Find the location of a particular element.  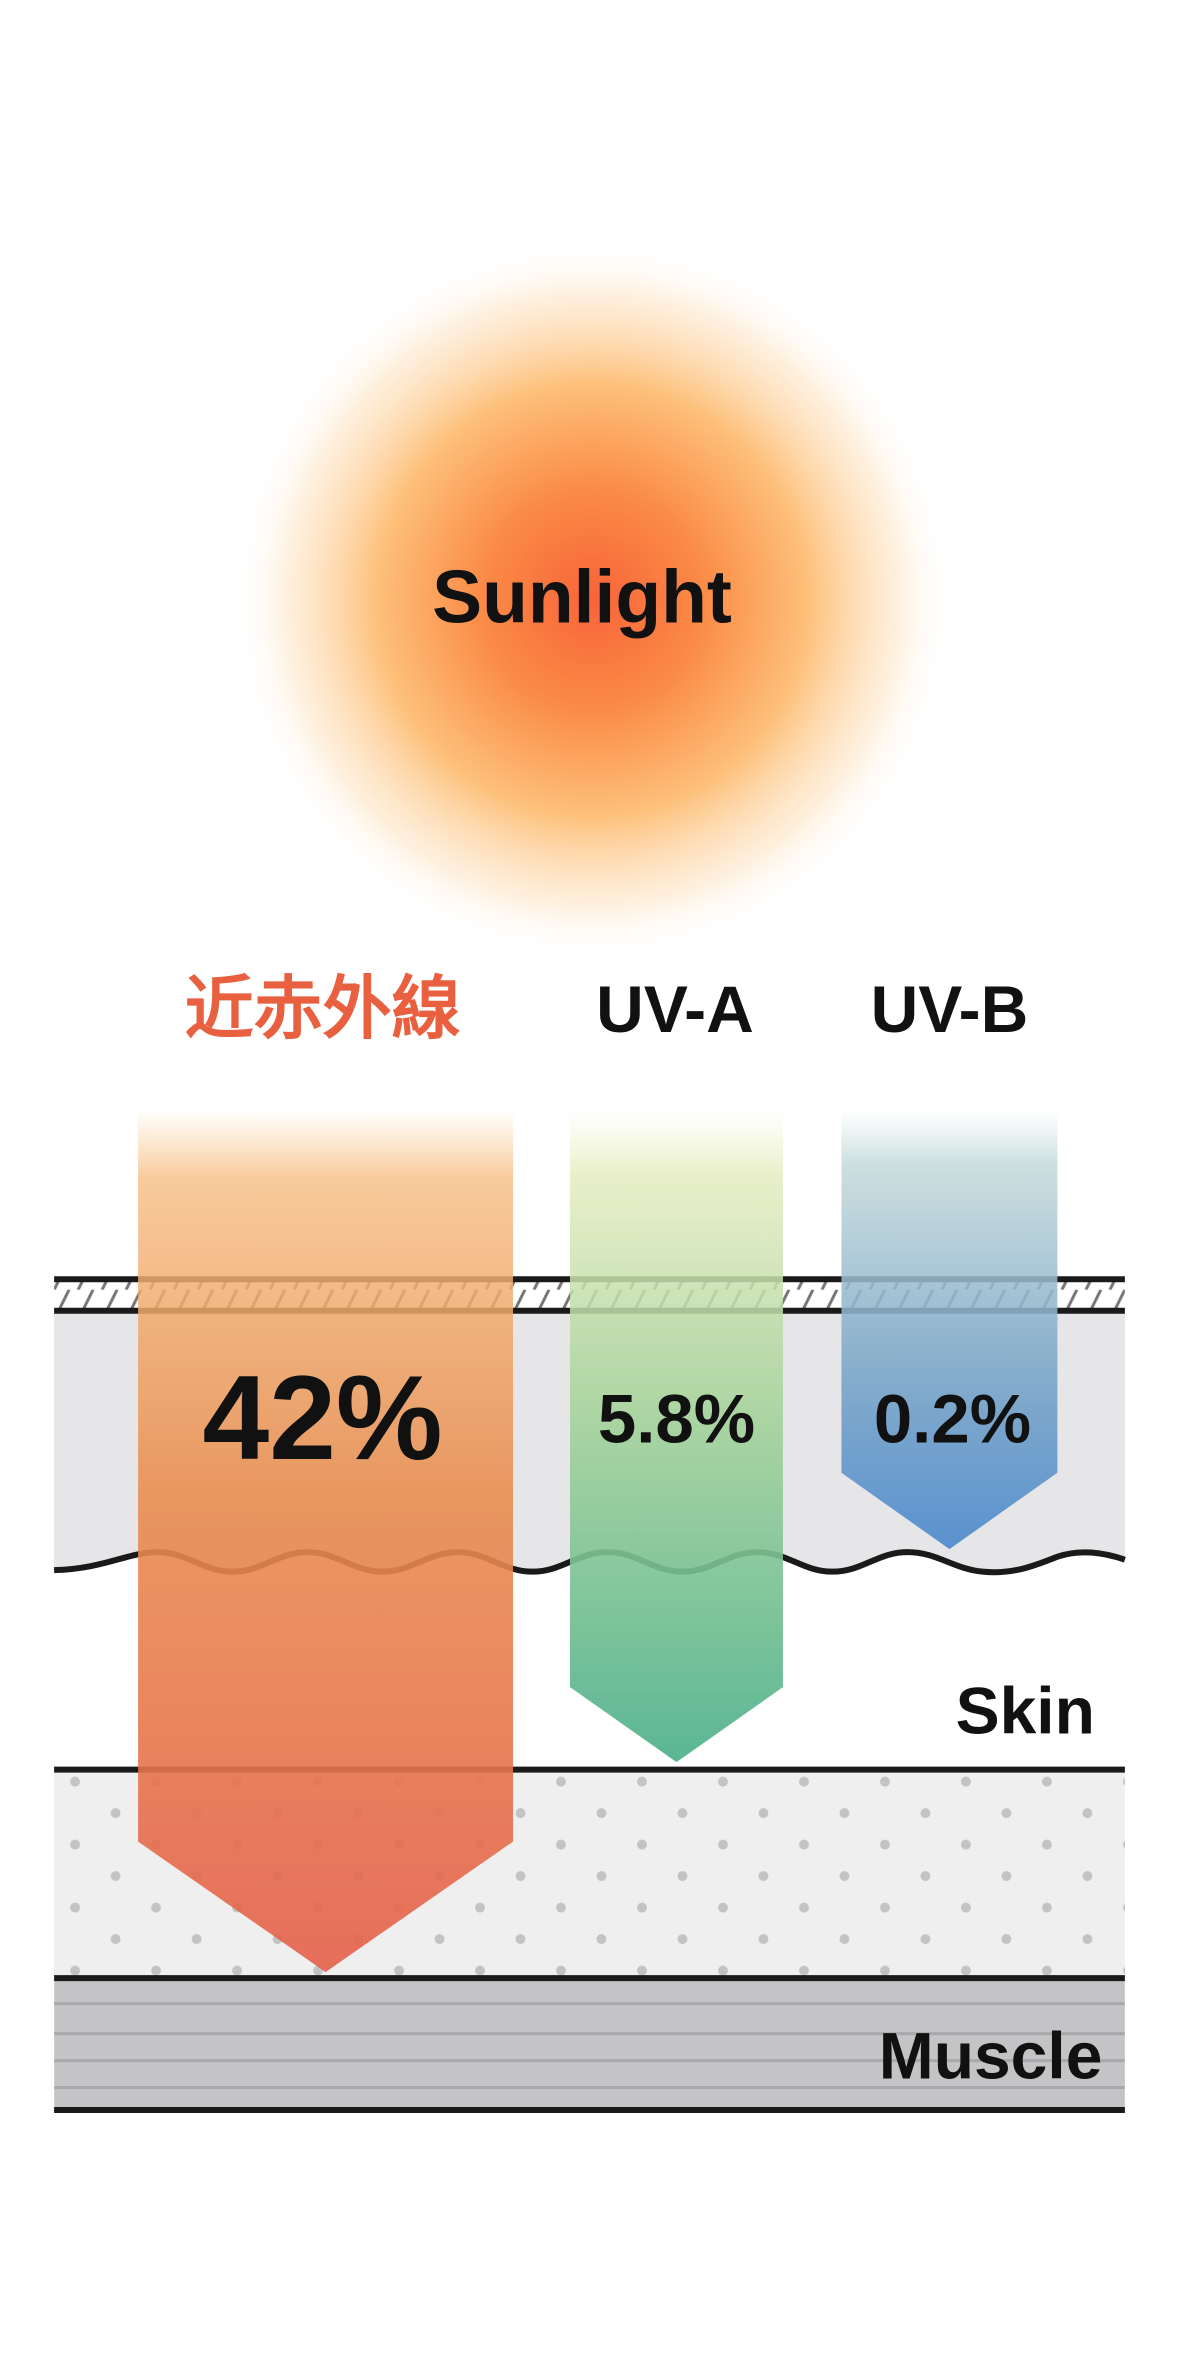

uvb-percent: 0.2% is located at coordinates (952, 1419).